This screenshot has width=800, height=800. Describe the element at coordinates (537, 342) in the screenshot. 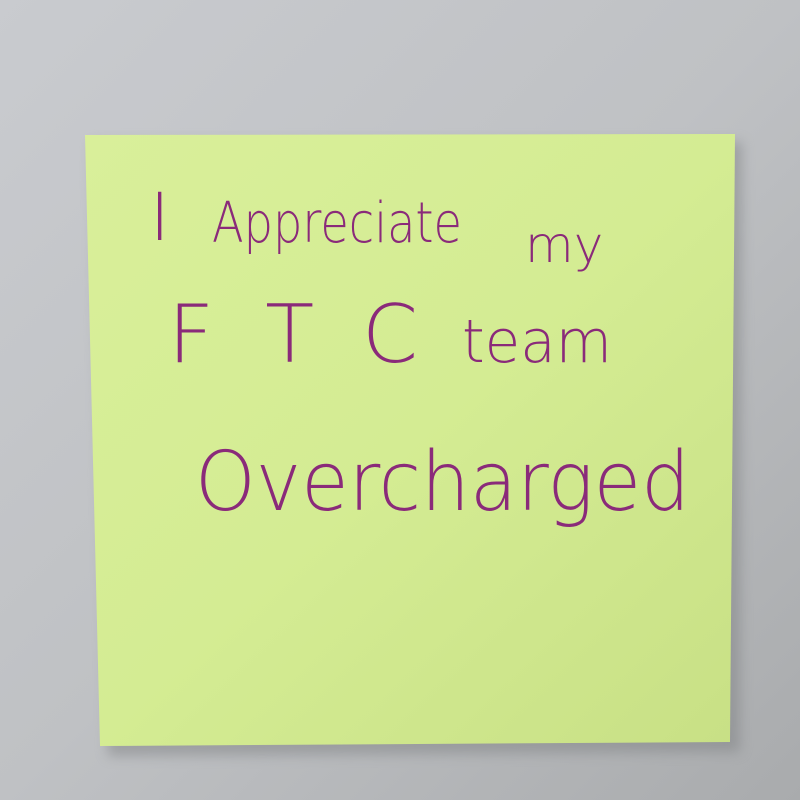

I see `word: team` at that location.